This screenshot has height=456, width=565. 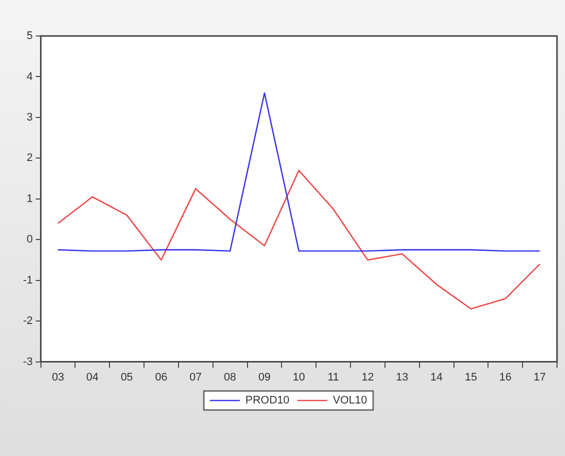 What do you see at coordinates (126, 377) in the screenshot?
I see `x-tick-label: 05` at bounding box center [126, 377].